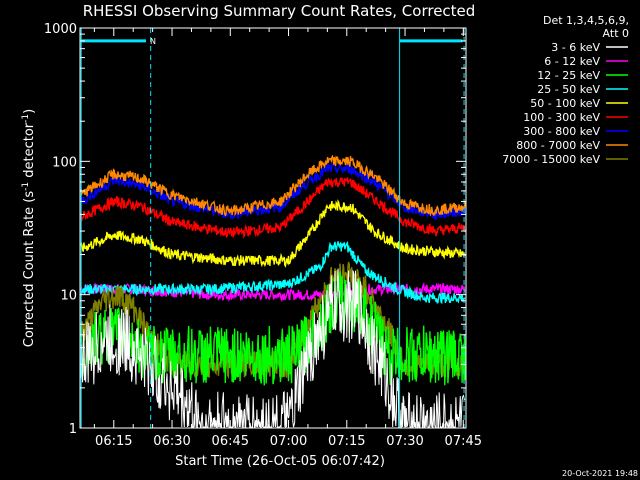  I want to click on legend-header: Det 1,3,4,5,6,9,, so click(586, 20).